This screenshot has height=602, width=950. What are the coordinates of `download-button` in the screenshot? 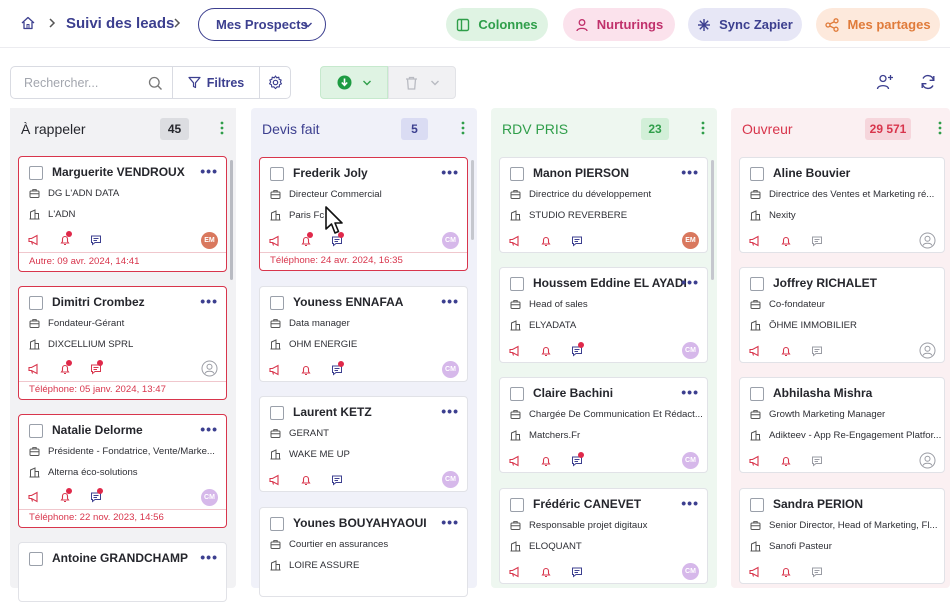 It's located at (354, 82).